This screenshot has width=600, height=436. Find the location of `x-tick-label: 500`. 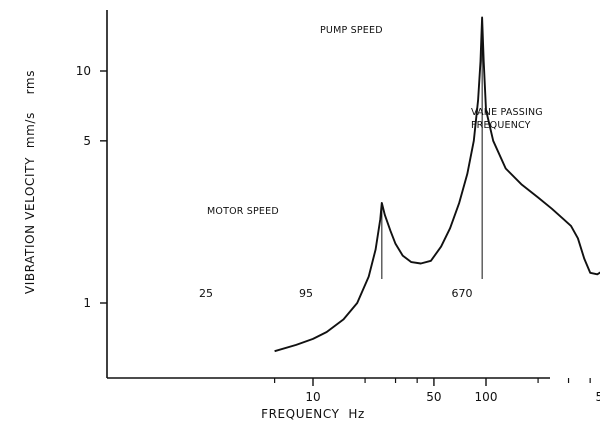

x-tick-label: 500 is located at coordinates (597, 397).